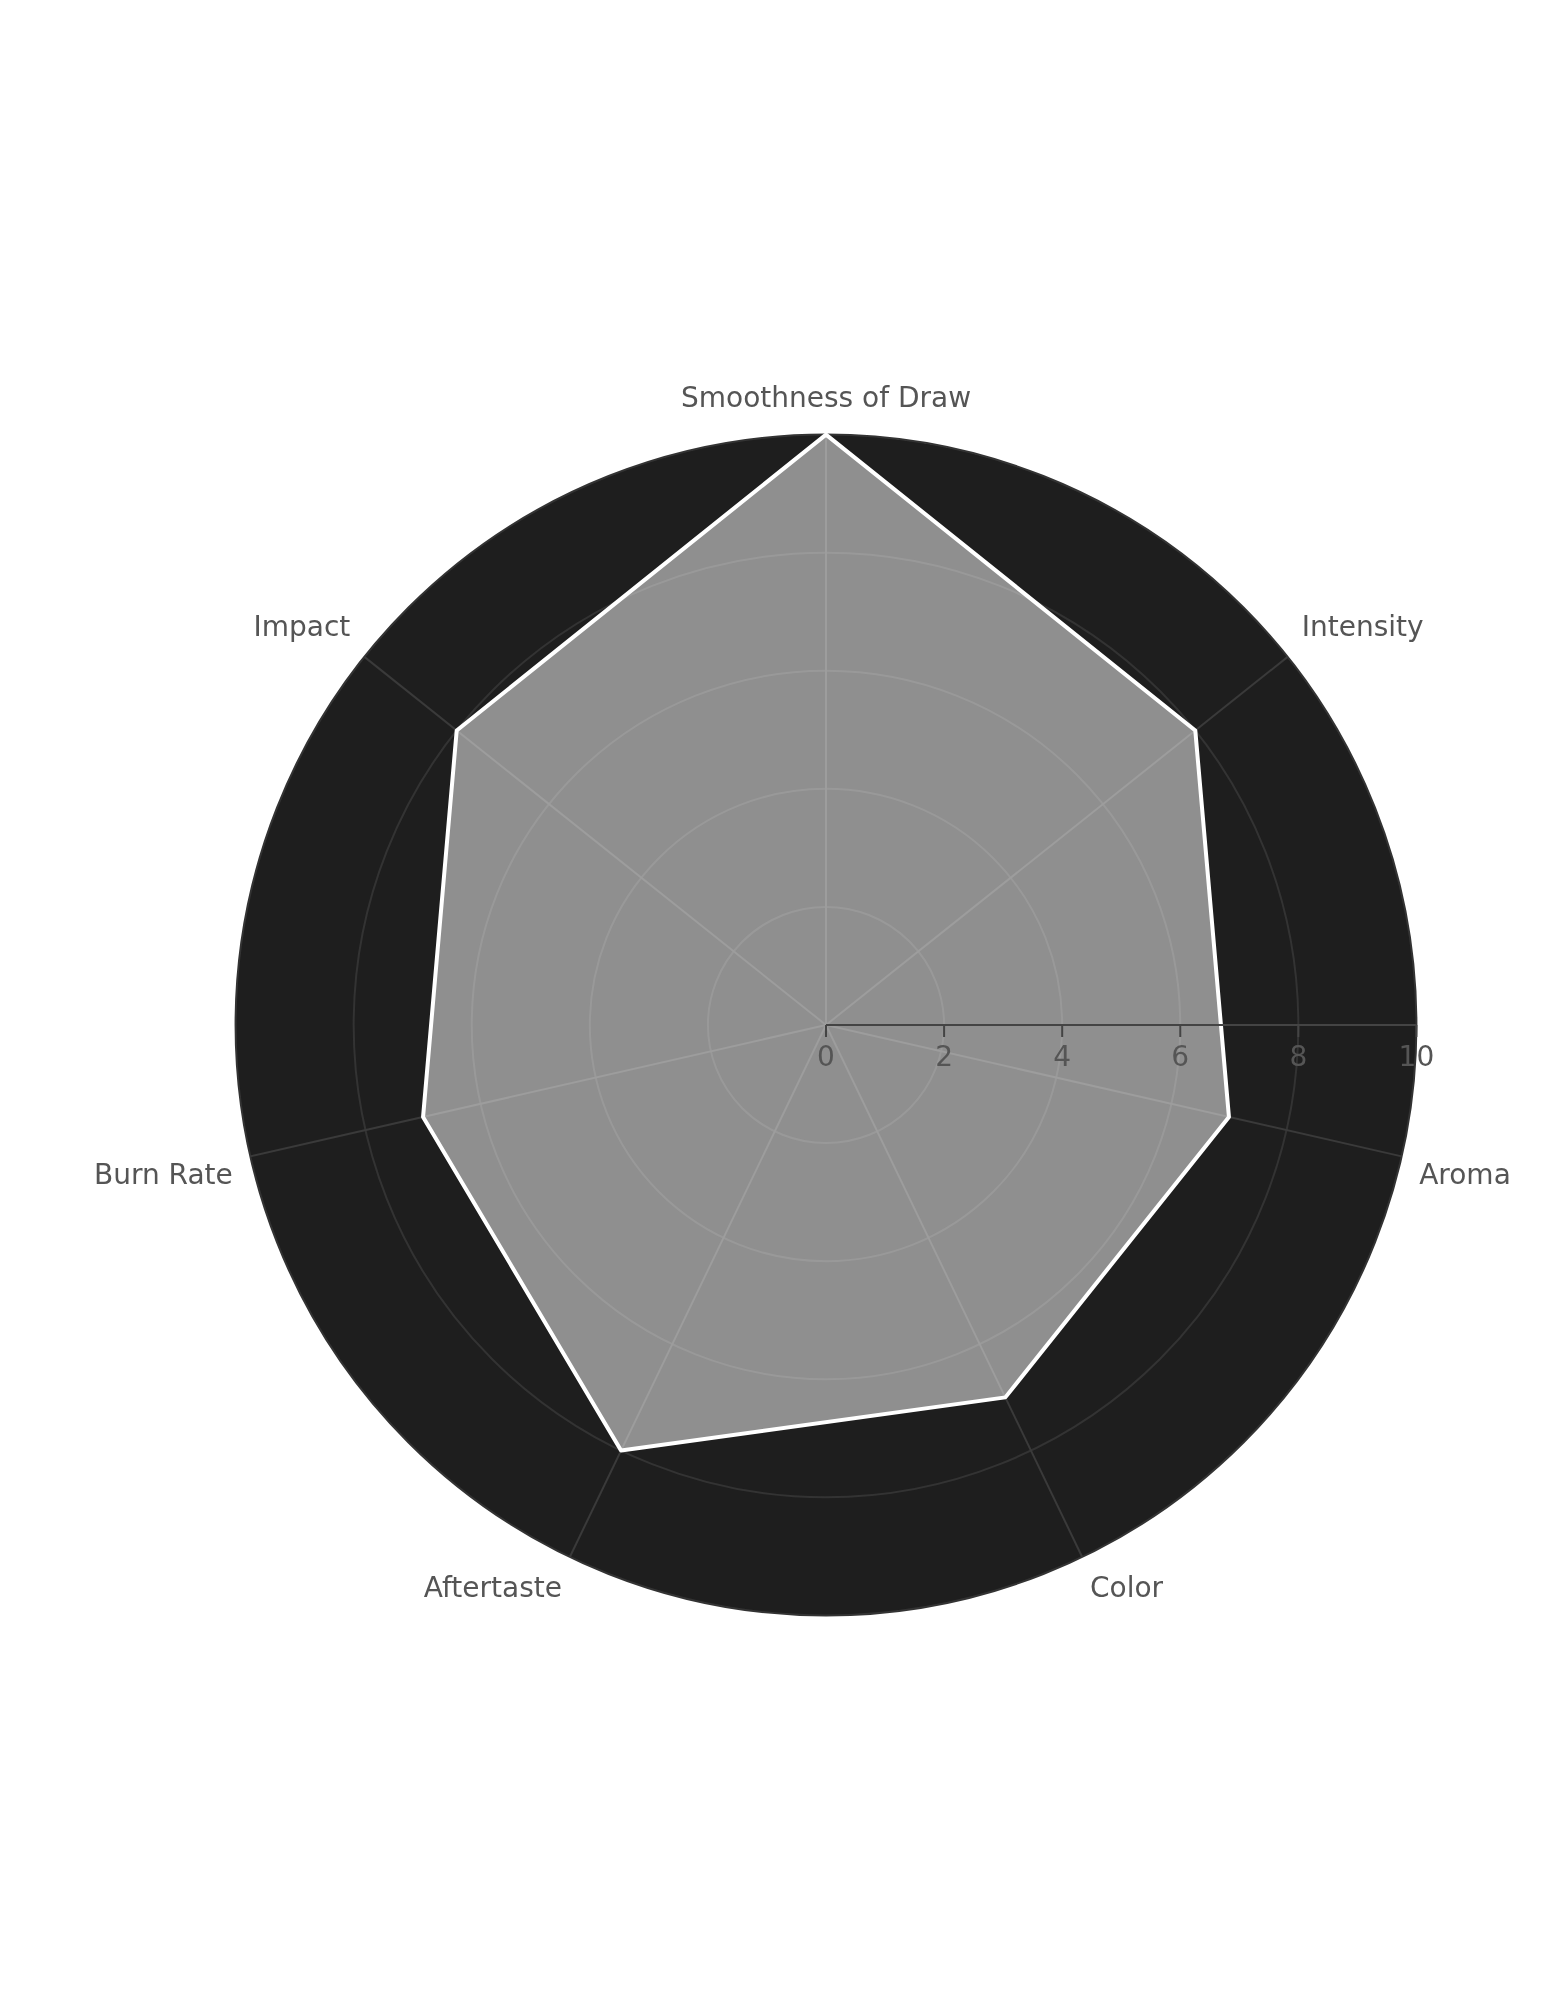 The height and width of the screenshot is (2000, 1545). I want to click on spoke-label: Aftertaste, so click(493, 1588).